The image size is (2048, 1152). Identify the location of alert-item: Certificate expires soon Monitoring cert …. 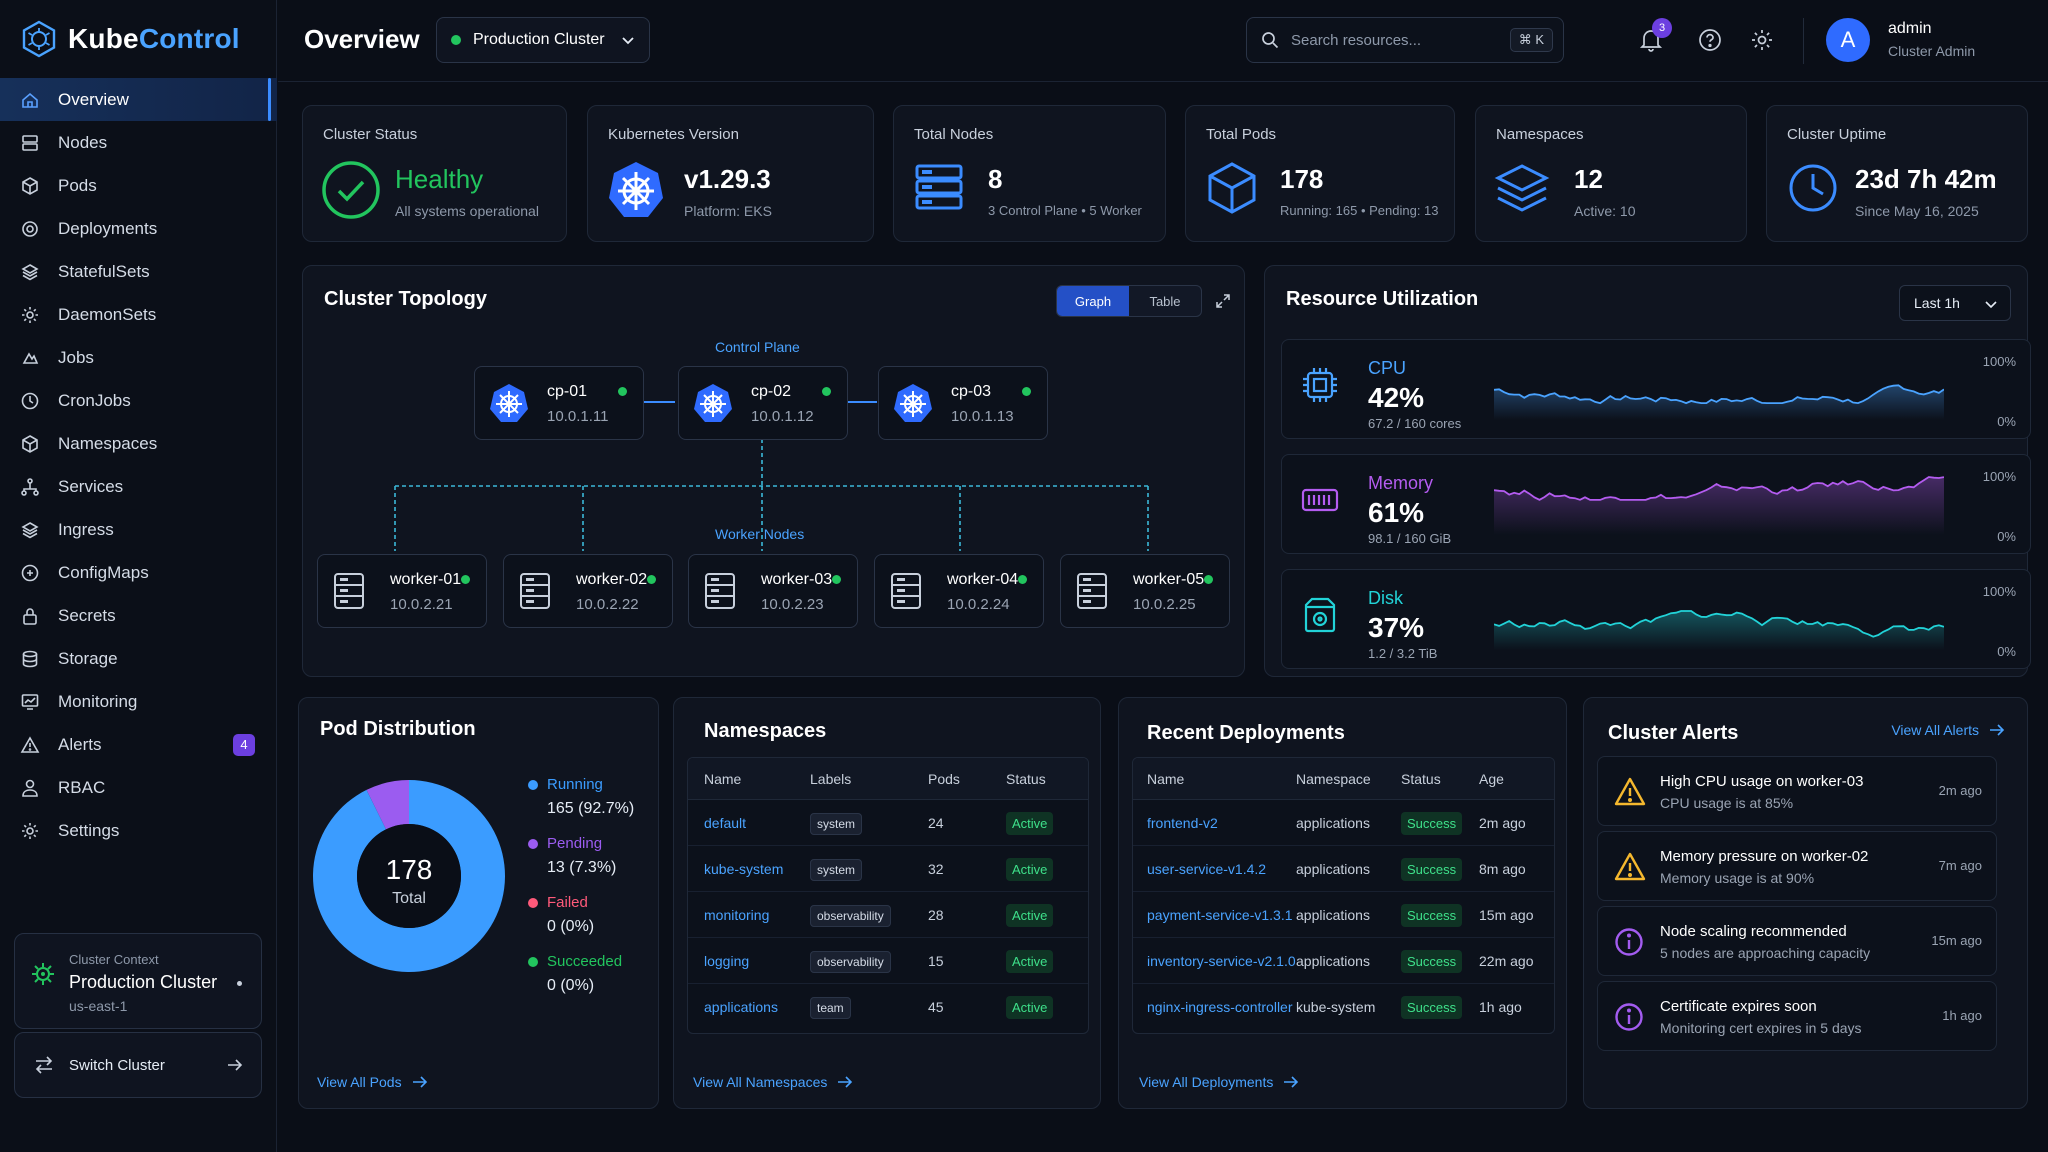
(1797, 1016).